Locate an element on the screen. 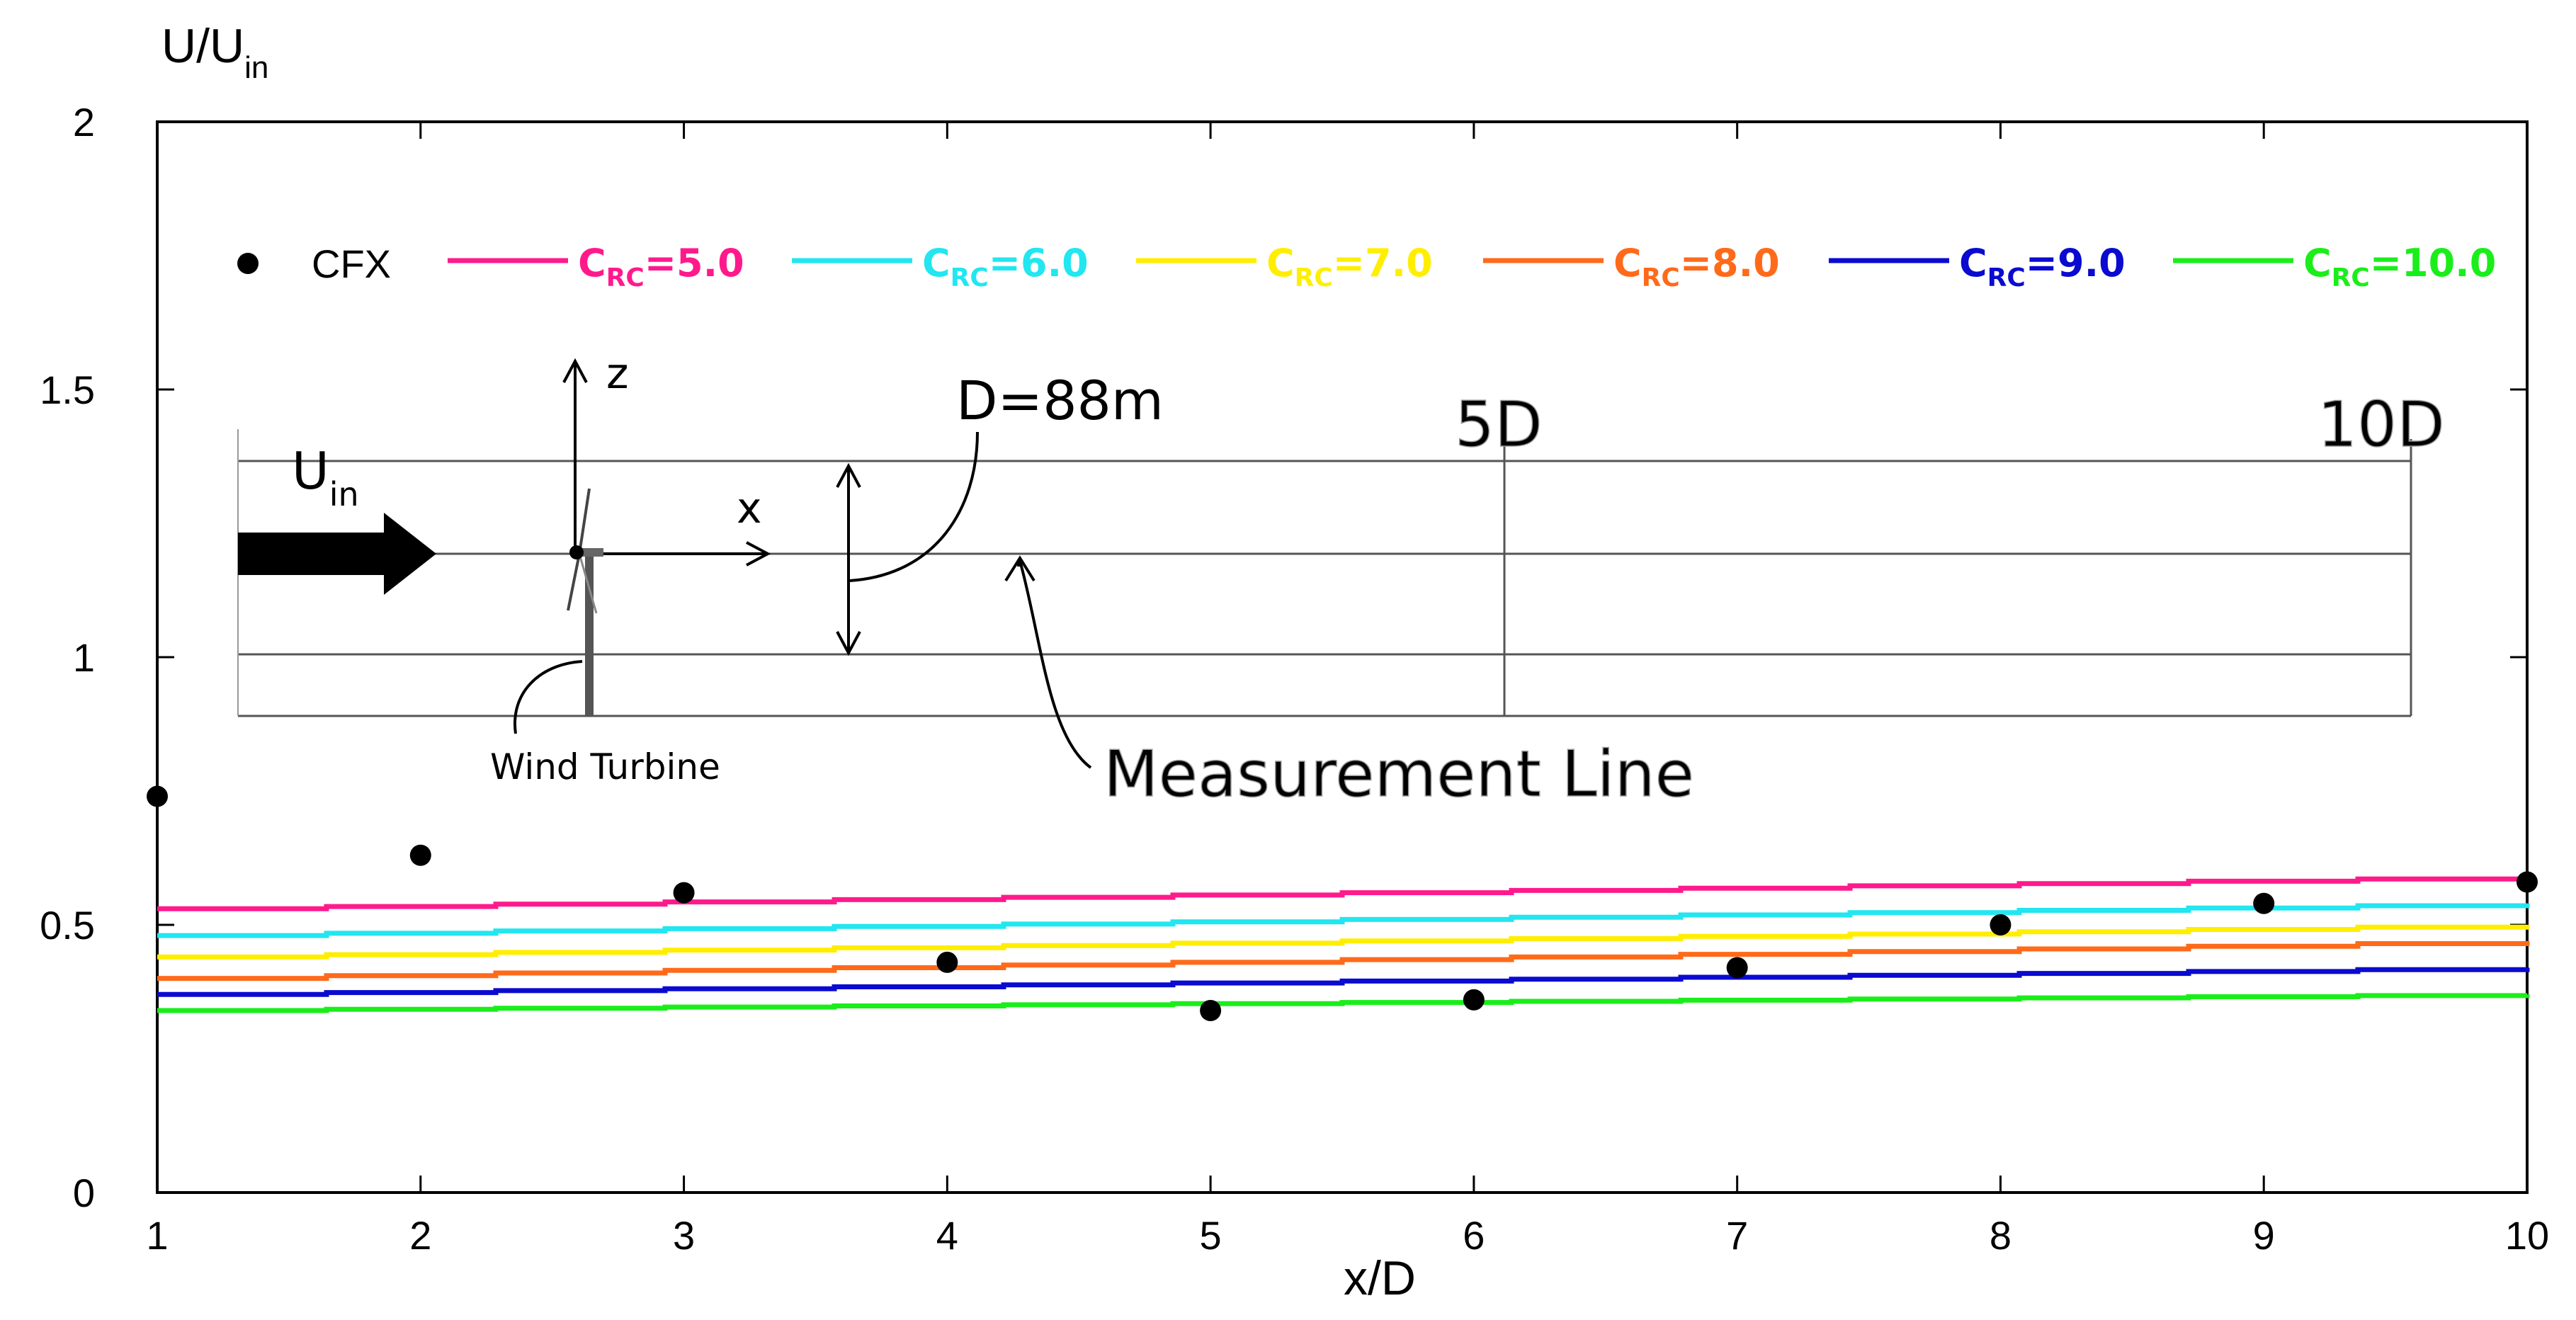 The height and width of the screenshot is (1320, 2576). wind-turbine-icon is located at coordinates (585, 602).